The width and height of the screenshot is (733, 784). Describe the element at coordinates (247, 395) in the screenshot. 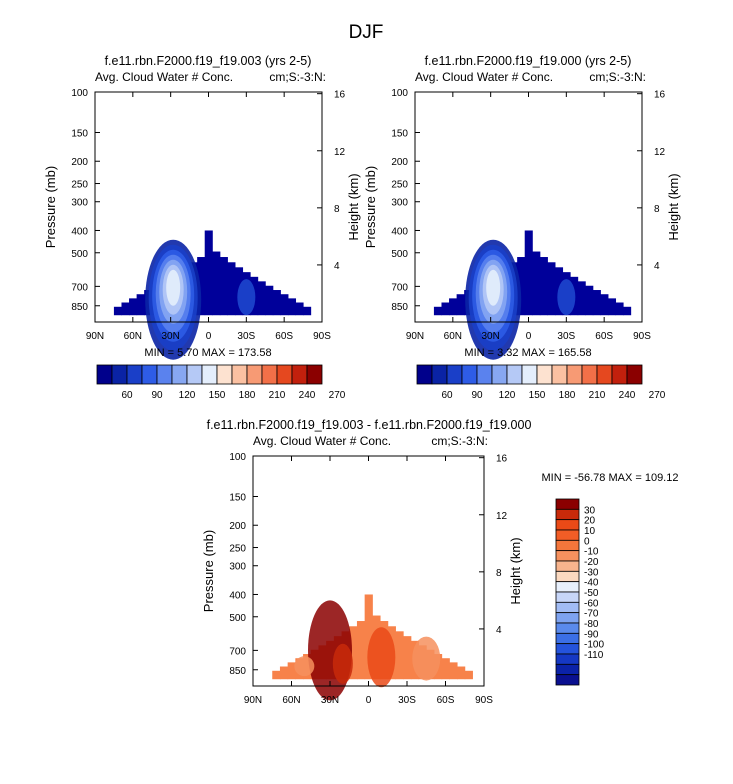

I see `colorbar-label: 180` at that location.